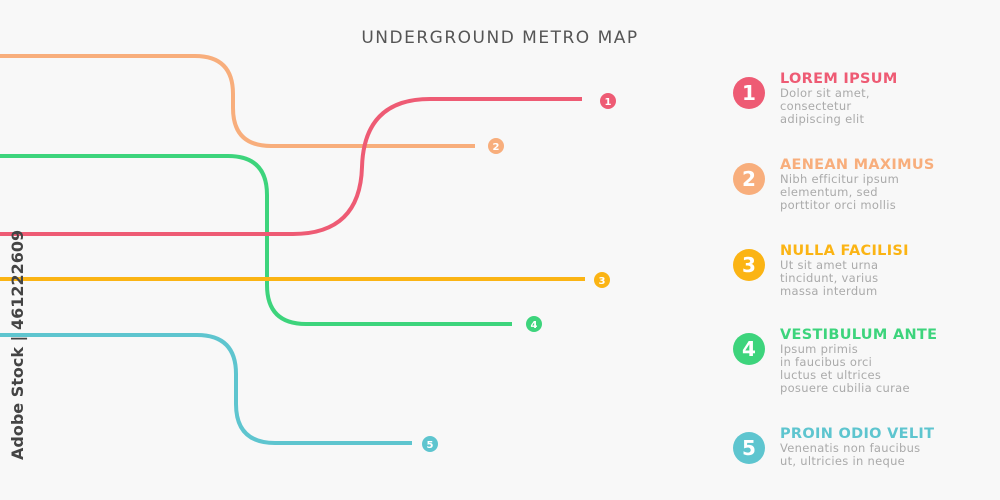 The width and height of the screenshot is (1000, 500). Describe the element at coordinates (839, 79) in the screenshot. I see `legend-heading: LOREM IPSUM` at that location.